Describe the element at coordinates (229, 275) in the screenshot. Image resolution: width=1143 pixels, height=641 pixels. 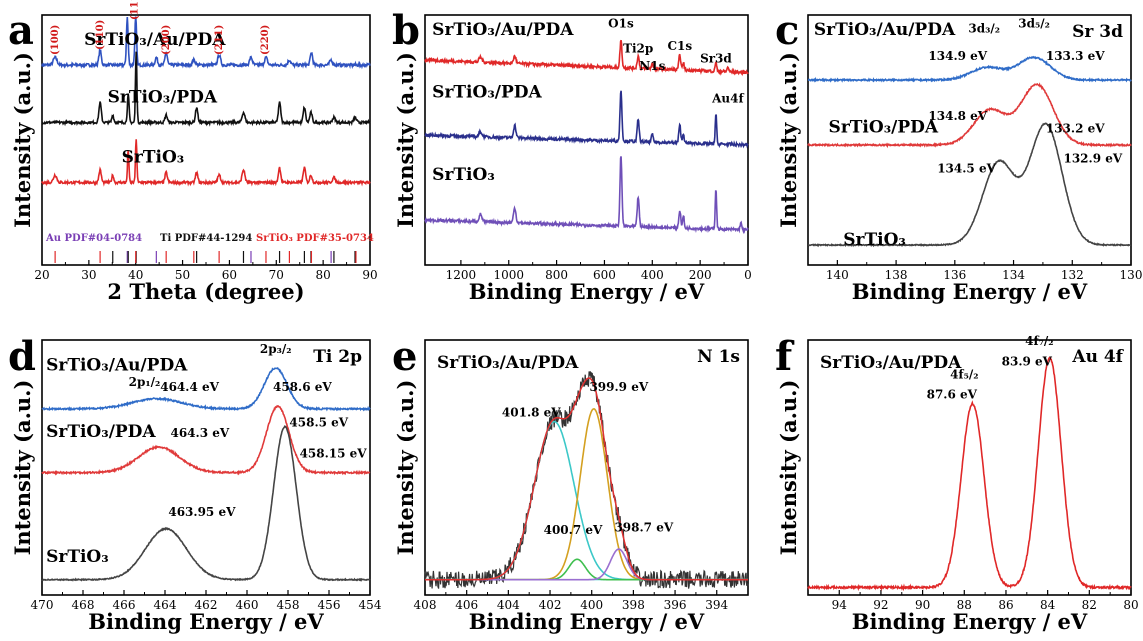
I see `x-tick-label-a: 60` at that location.